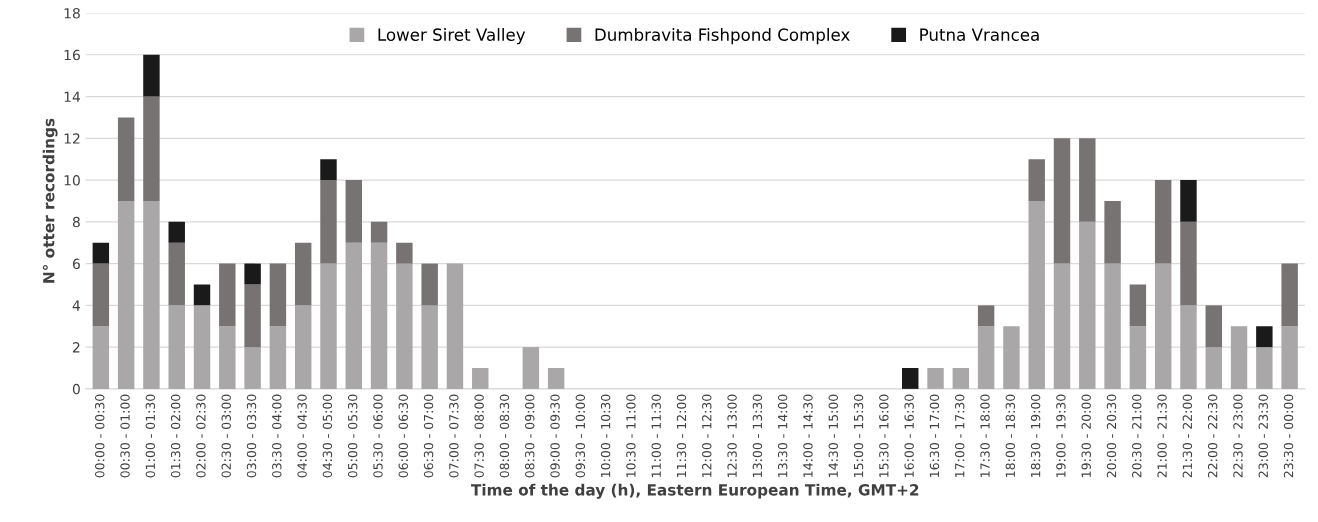  What do you see at coordinates (909, 435) in the screenshot?
I see `x-tick-label: 16:00 - 16:30` at bounding box center [909, 435].